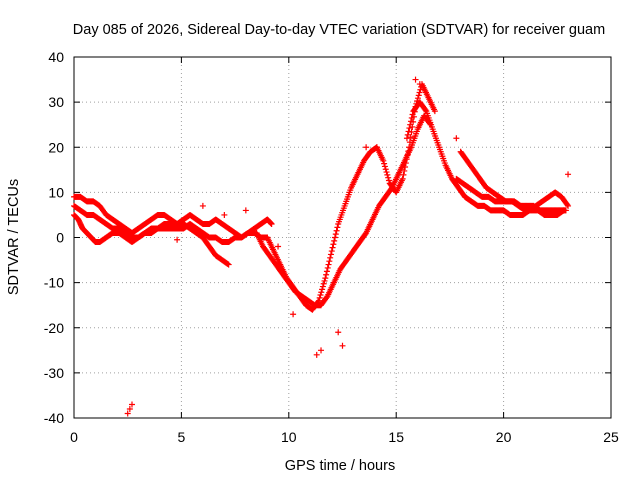 The image size is (640, 480). What do you see at coordinates (340, 466) in the screenshot?
I see `x-axis-label: GPS time / hours` at bounding box center [340, 466].